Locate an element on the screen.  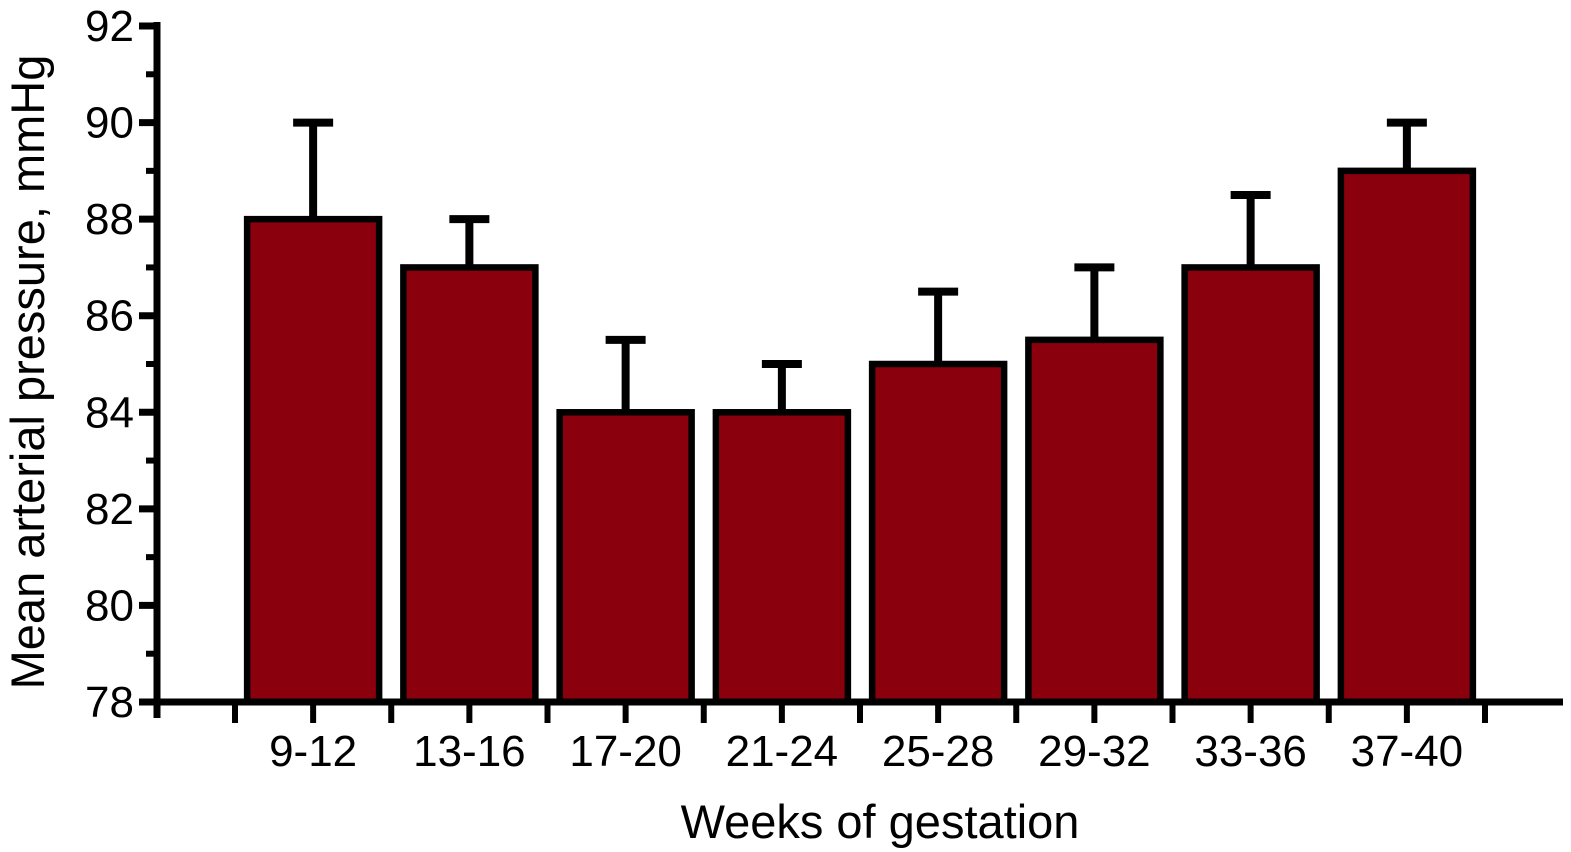
x-axis-category-label: 25-28 is located at coordinates (938, 751).